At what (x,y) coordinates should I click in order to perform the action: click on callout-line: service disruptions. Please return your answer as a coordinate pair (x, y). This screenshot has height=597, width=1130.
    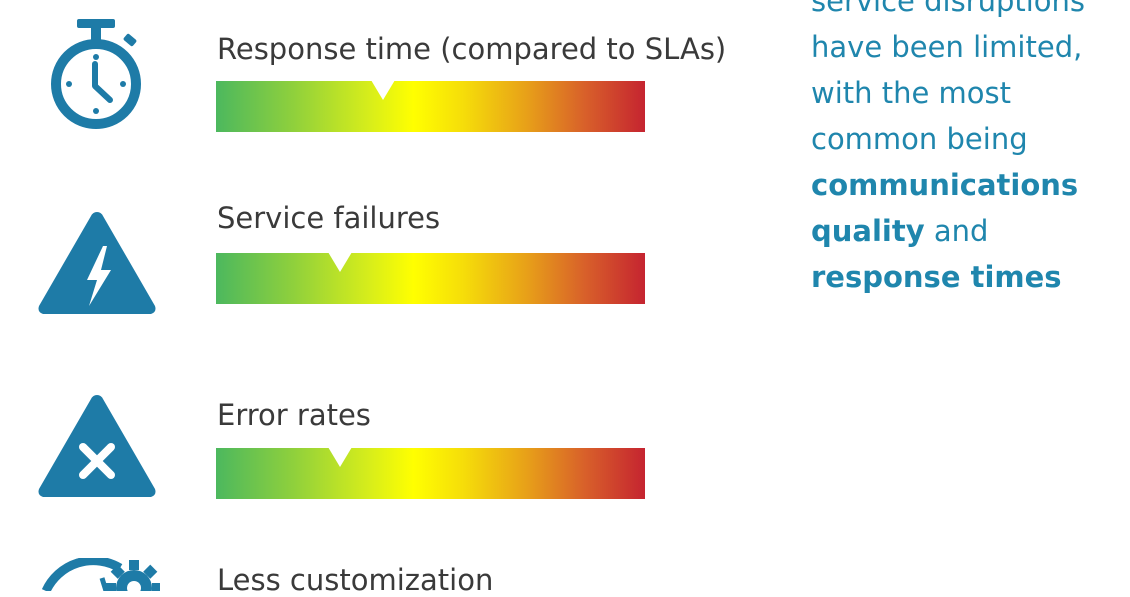
    Looking at the image, I should click on (948, 9).